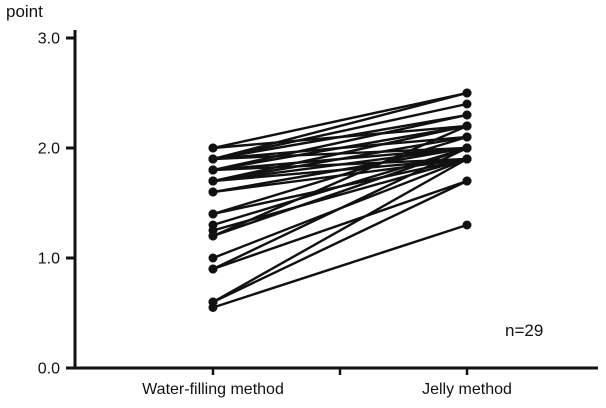 The image size is (606, 408). I want to click on y-tick-label: 2.0, so click(49, 149).